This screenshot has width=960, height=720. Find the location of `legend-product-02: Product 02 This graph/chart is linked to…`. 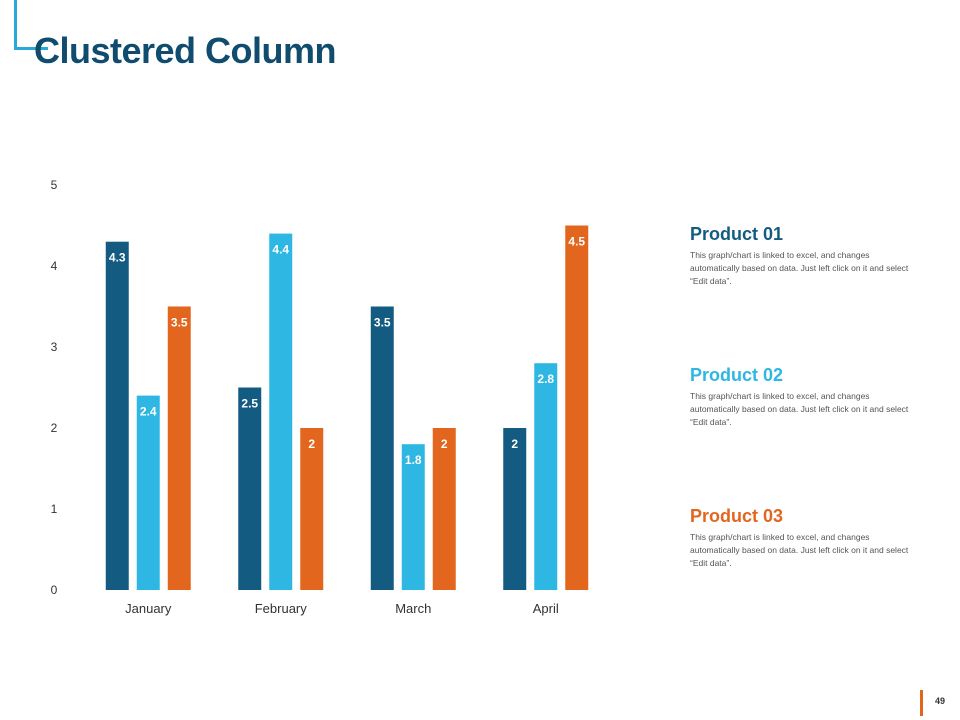

legend-product-02: Product 02 This graph/chart is linked to… is located at coordinates (805, 397).